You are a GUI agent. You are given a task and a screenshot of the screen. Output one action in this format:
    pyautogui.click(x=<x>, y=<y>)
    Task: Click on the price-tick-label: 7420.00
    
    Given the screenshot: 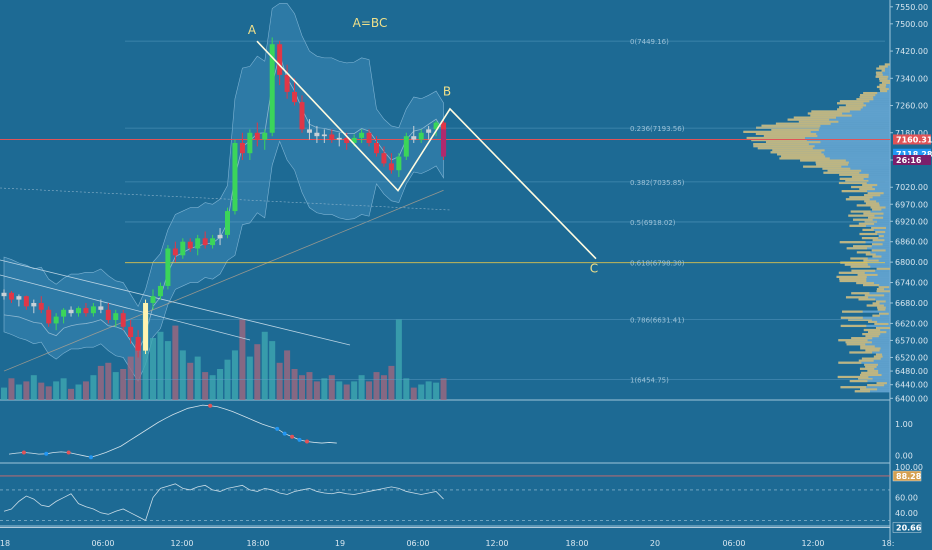 What is the action you would take?
    pyautogui.click(x=911, y=51)
    